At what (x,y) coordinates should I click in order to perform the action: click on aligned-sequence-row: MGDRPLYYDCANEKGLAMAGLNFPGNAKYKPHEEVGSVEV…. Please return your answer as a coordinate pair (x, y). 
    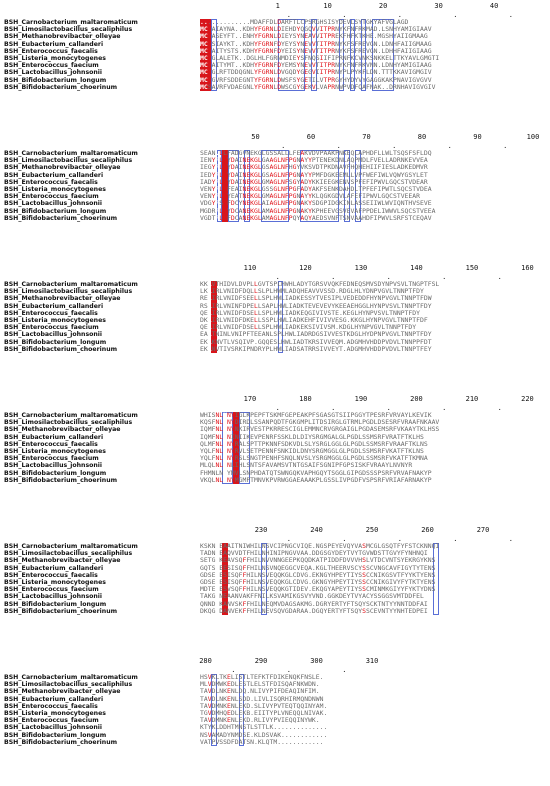
    Looking at the image, I should click on (318, 210).